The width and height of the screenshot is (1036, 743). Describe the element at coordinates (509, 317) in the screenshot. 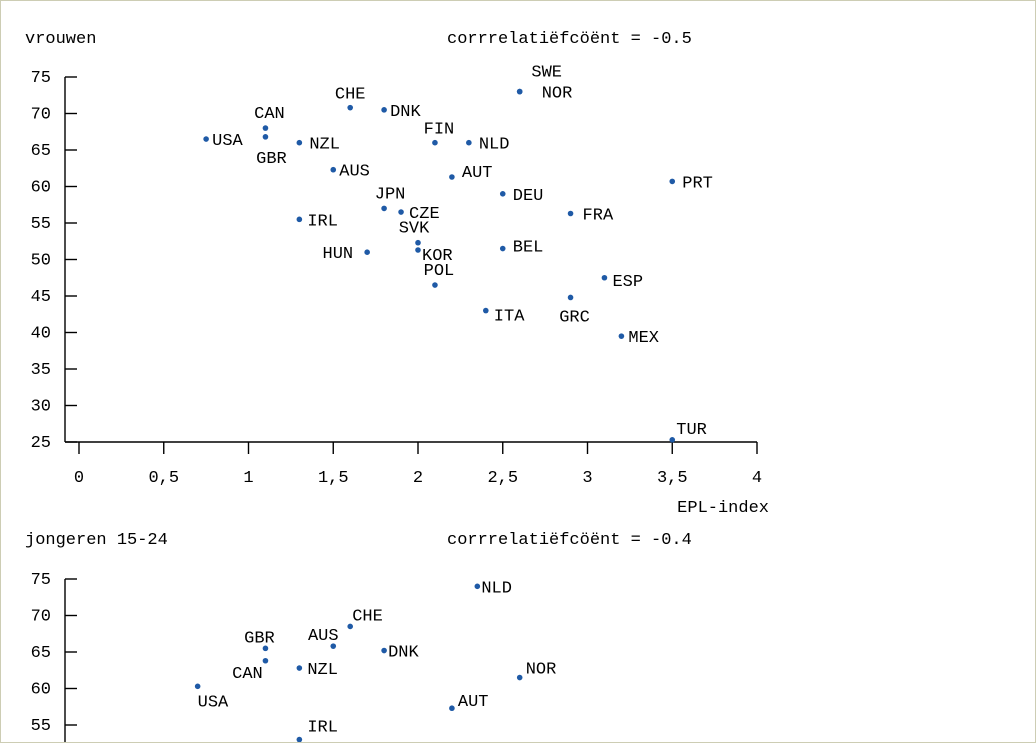

I see `data-label: ITA` at that location.